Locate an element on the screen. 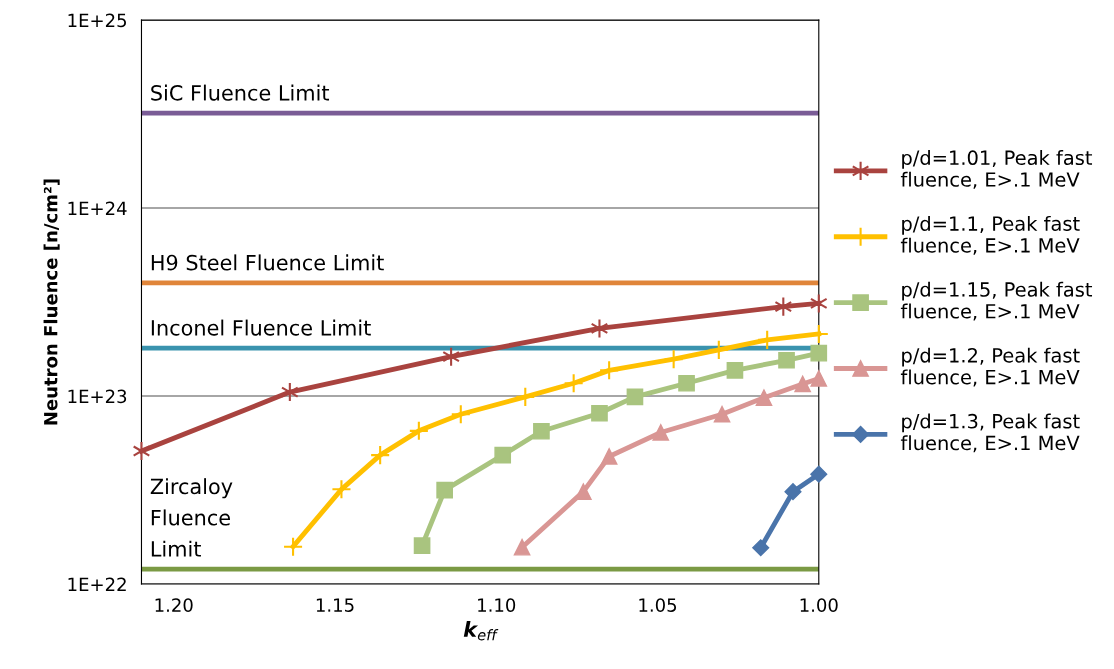  legend-label: p/d=1.01, Peak fast fluence, E>.1 MeV is located at coordinates (996, 169).